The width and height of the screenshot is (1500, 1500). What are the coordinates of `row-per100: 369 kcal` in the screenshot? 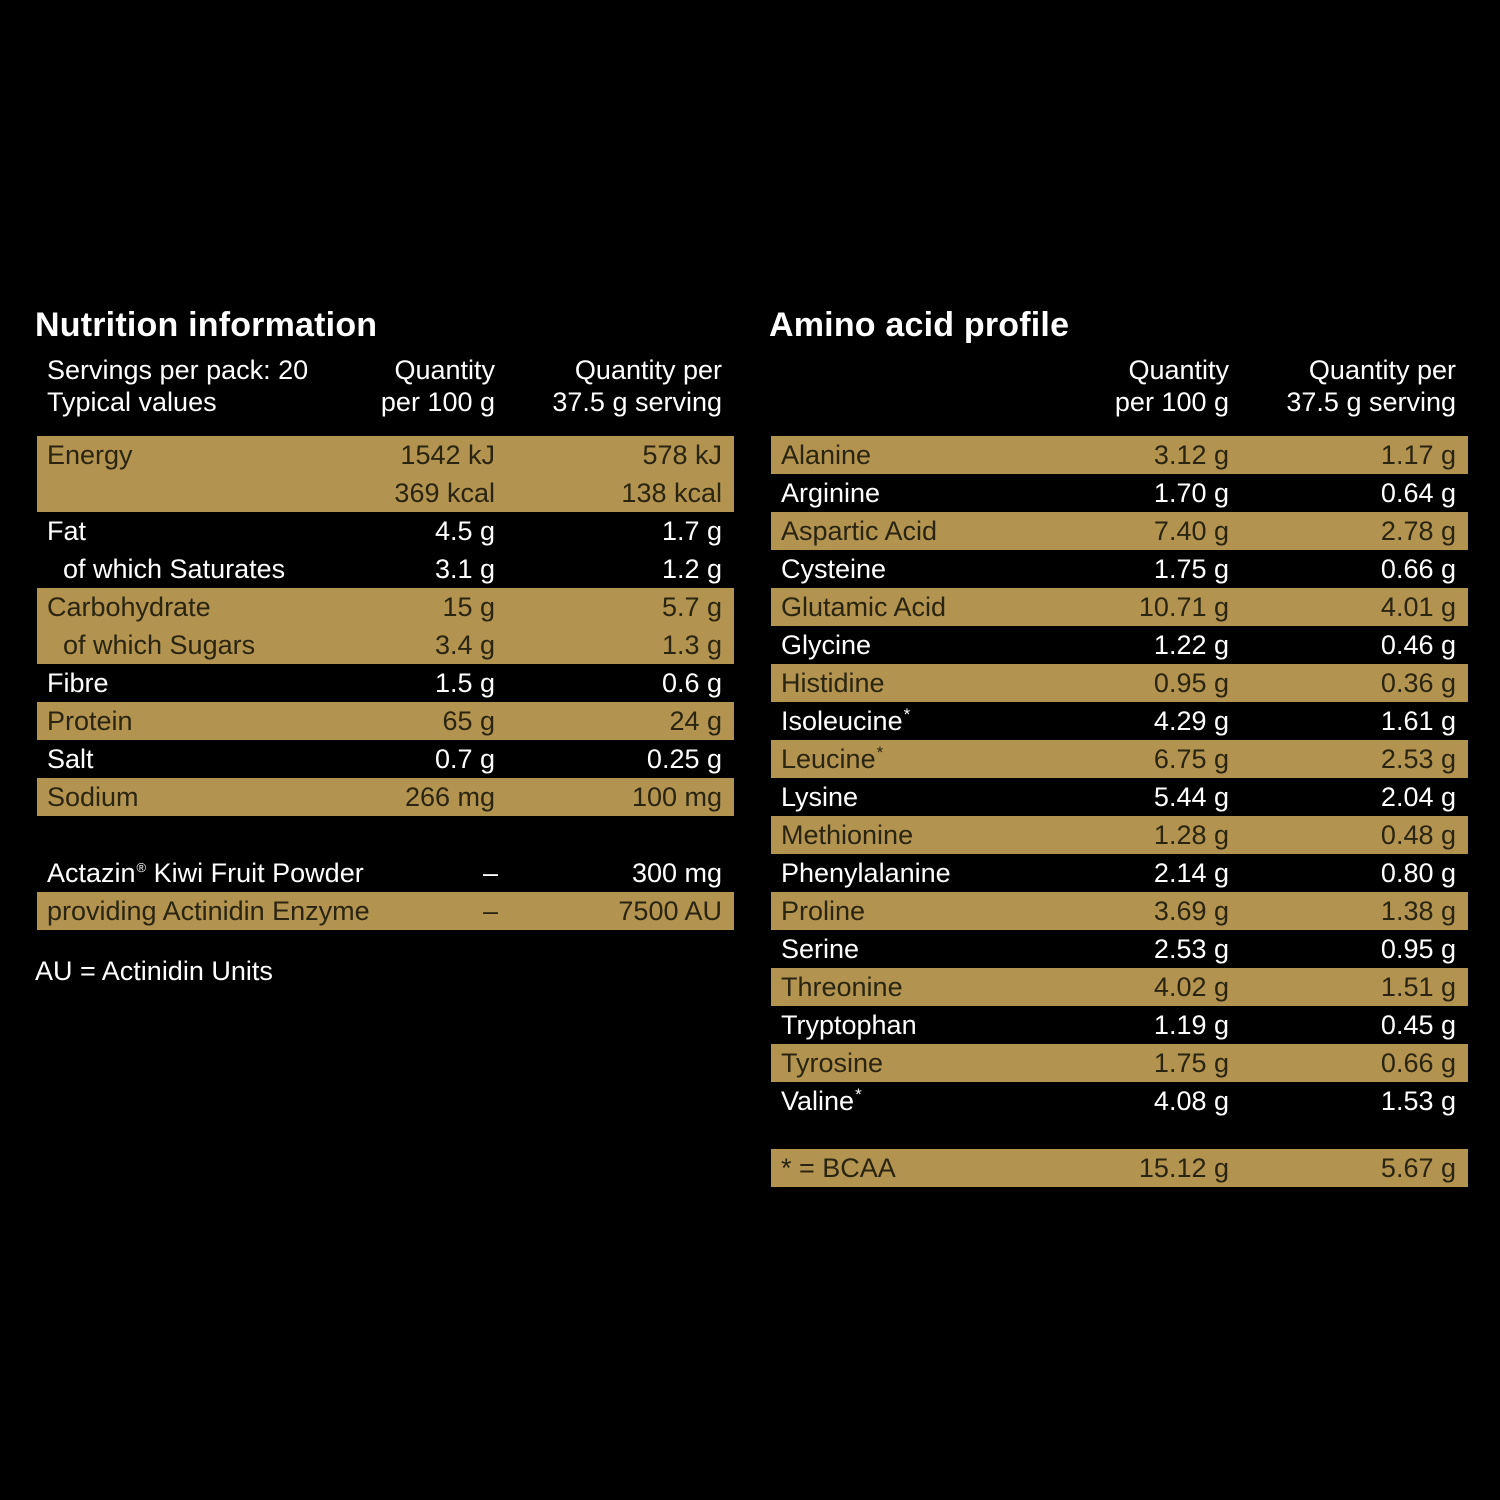 It's located at (444, 493).